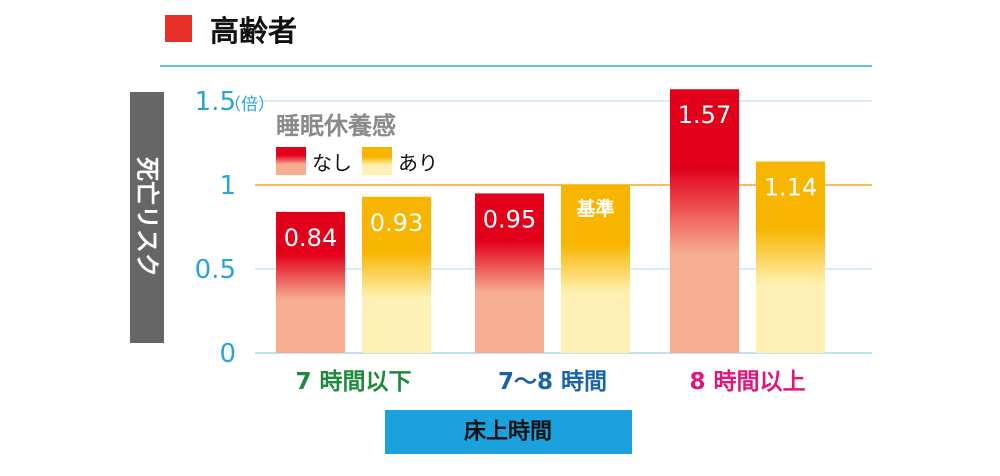  I want to click on y-axis-label-box, so click(147, 217).